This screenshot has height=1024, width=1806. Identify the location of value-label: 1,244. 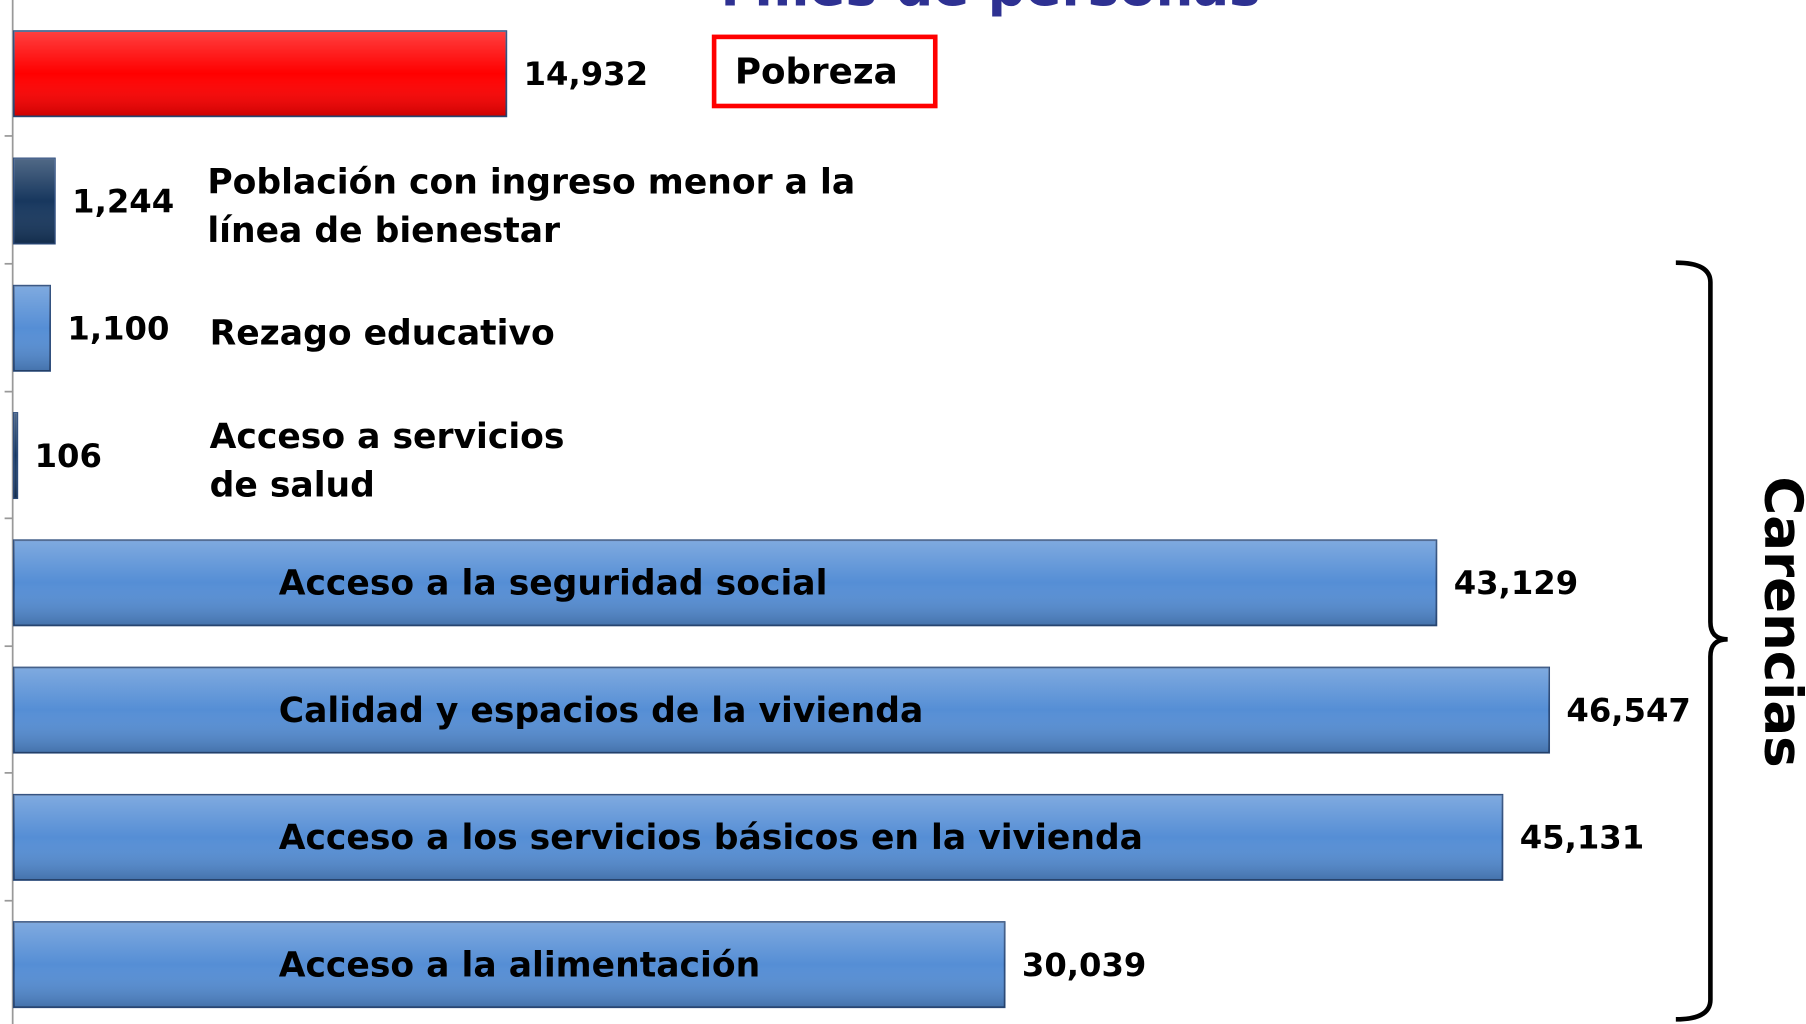
(123, 201).